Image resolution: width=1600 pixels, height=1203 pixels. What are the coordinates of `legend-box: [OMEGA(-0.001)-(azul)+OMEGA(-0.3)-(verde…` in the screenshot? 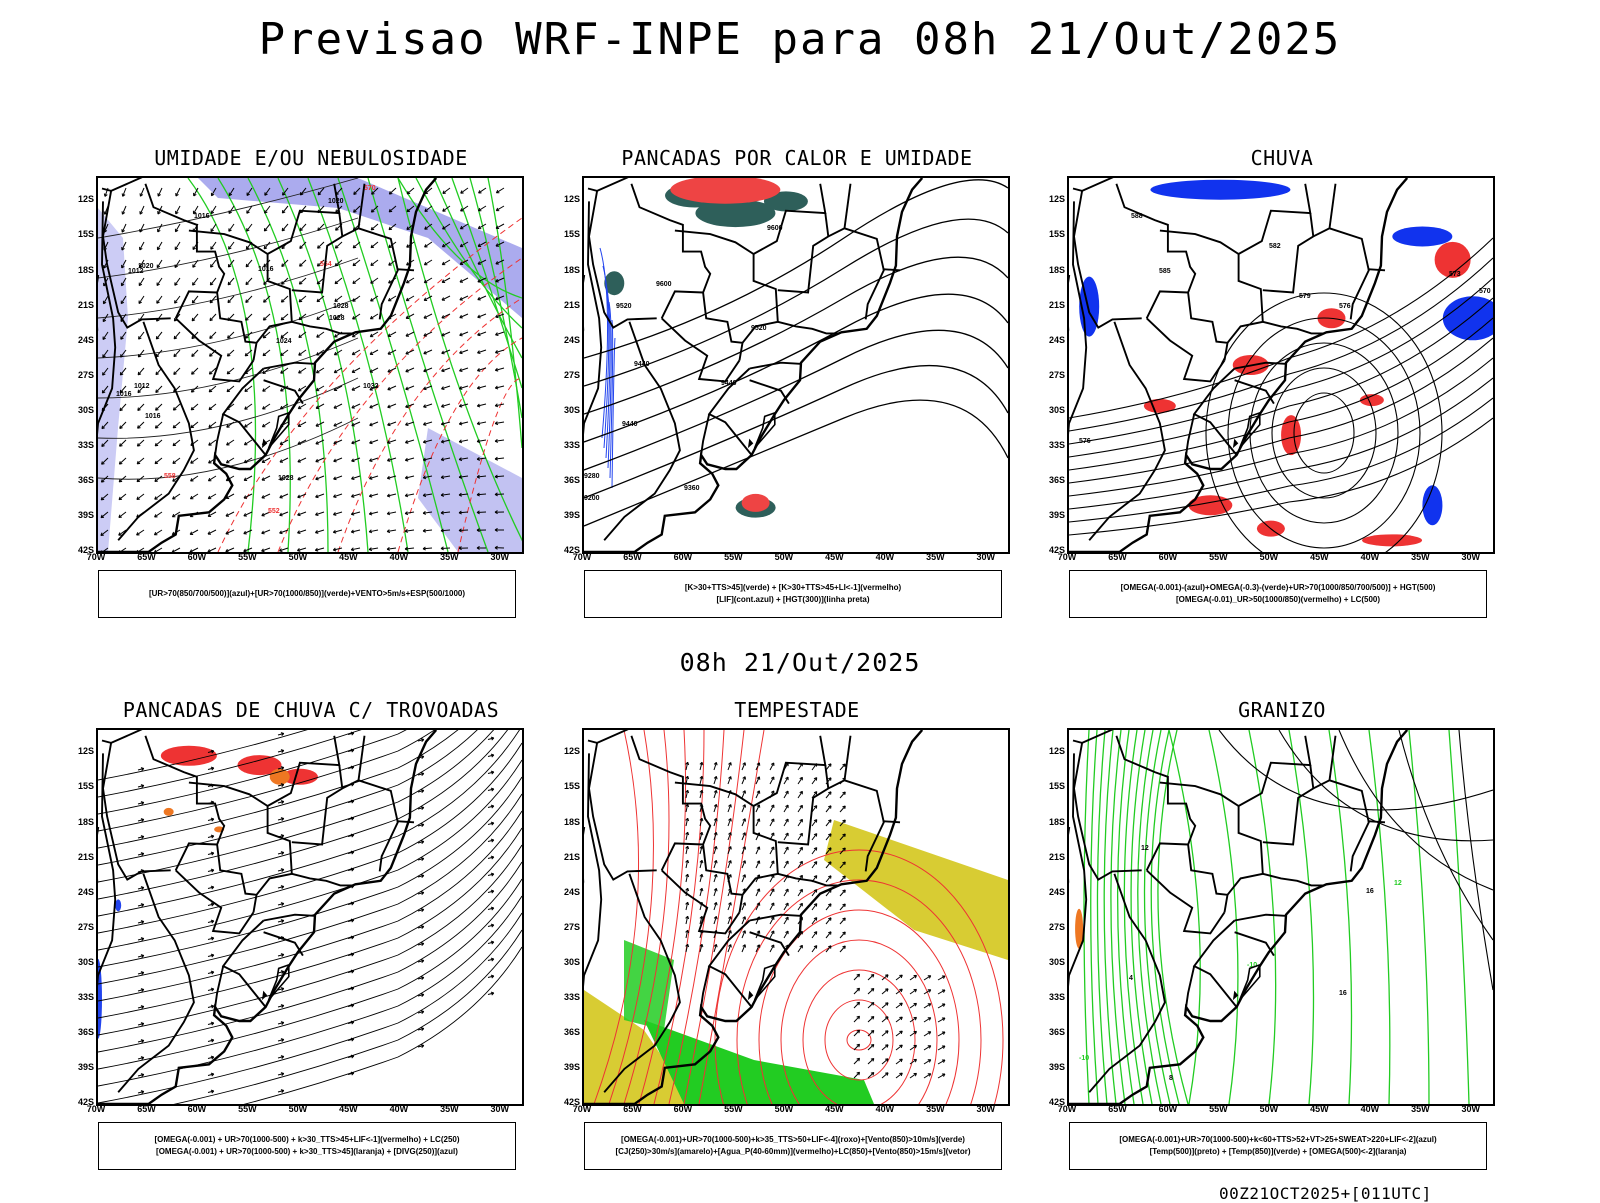 It's located at (1278, 594).